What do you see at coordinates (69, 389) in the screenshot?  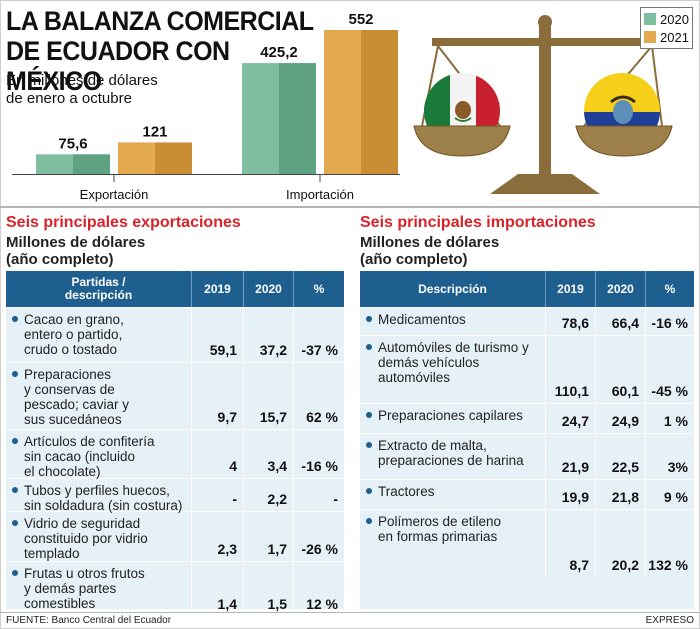 I see `exports-description-line: y conservas de` at bounding box center [69, 389].